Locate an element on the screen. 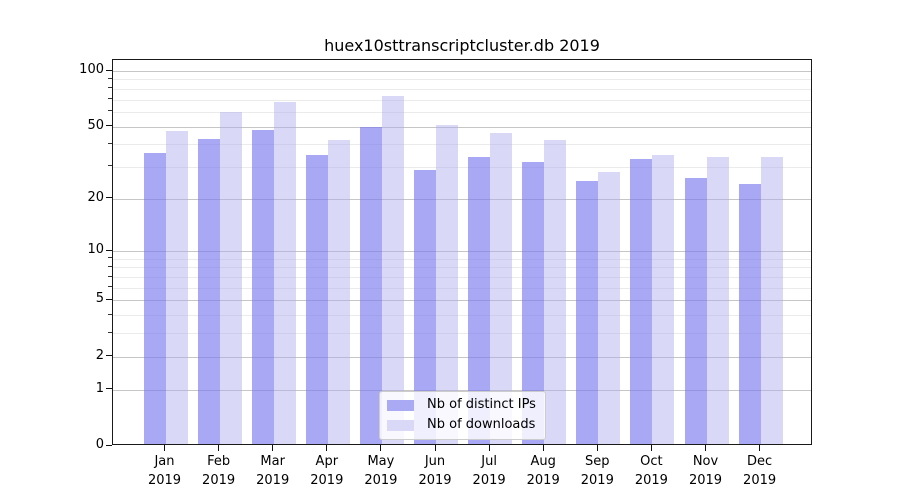 Image resolution: width=900 pixels, height=500 pixels. legend-swatch-nb-of-distinct-ips is located at coordinates (400, 405).